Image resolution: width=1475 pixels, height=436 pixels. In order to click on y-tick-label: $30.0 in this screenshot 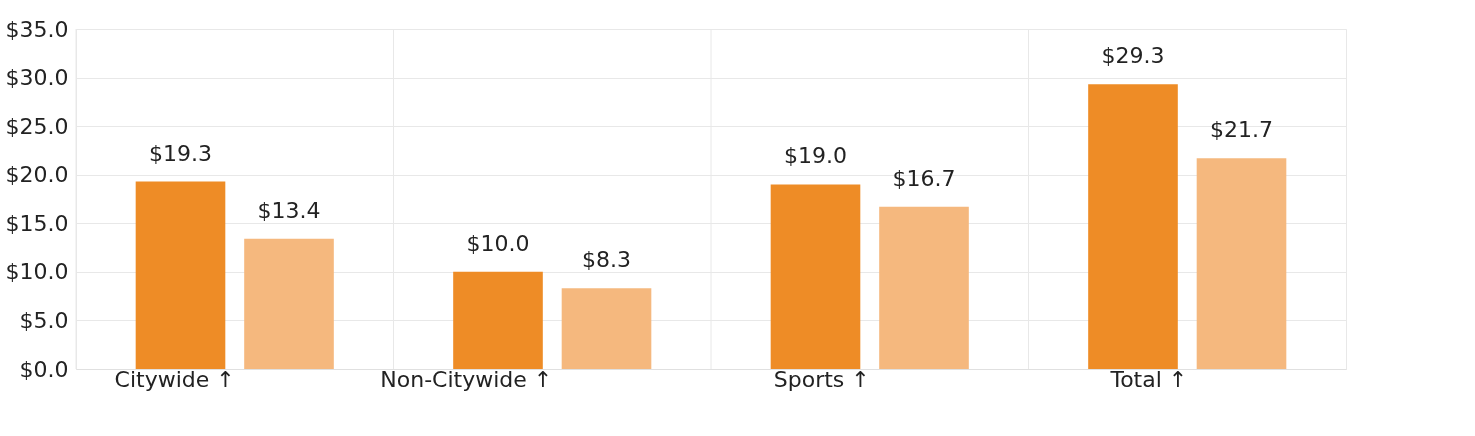, I will do `click(37, 78)`.